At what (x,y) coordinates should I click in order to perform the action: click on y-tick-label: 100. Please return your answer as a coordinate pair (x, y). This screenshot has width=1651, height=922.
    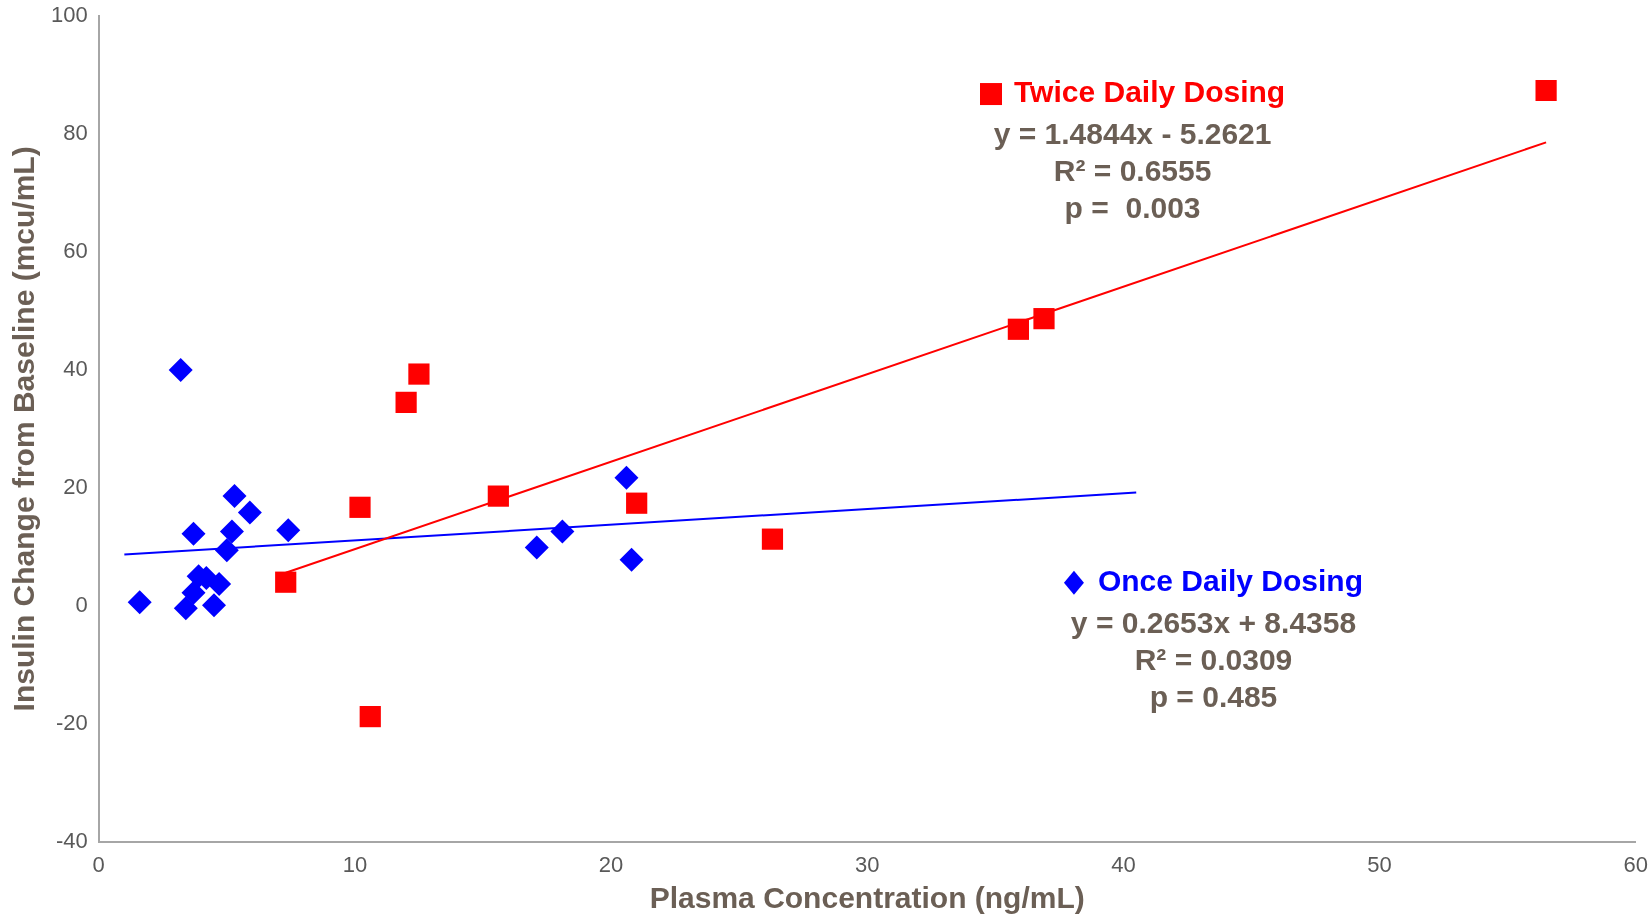
    Looking at the image, I should click on (69, 15).